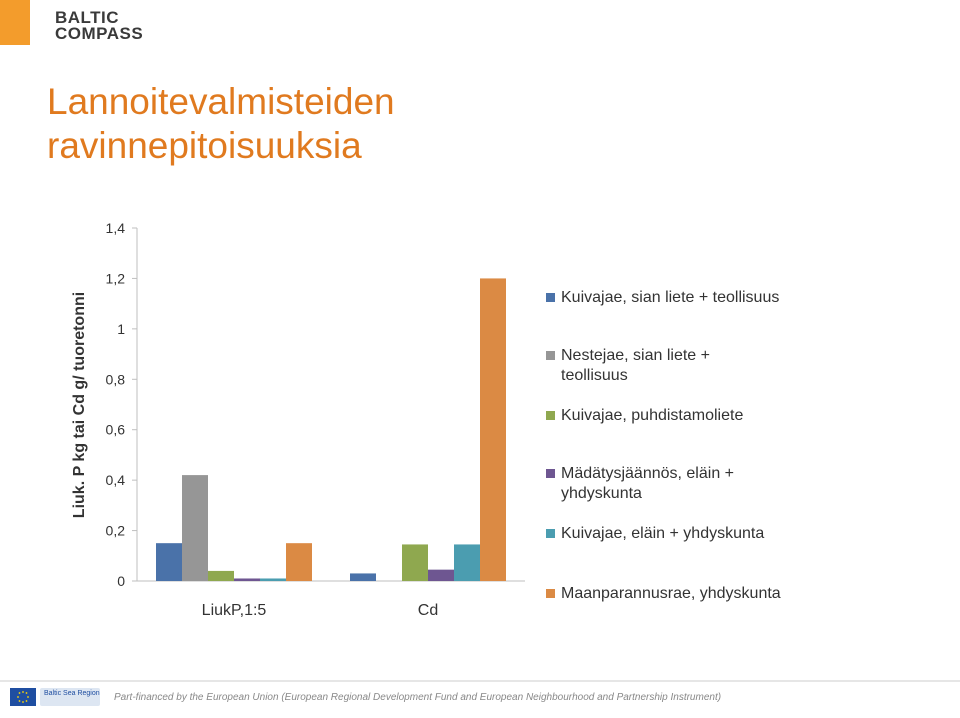  I want to click on y-tick-label: 1, so click(121, 329).